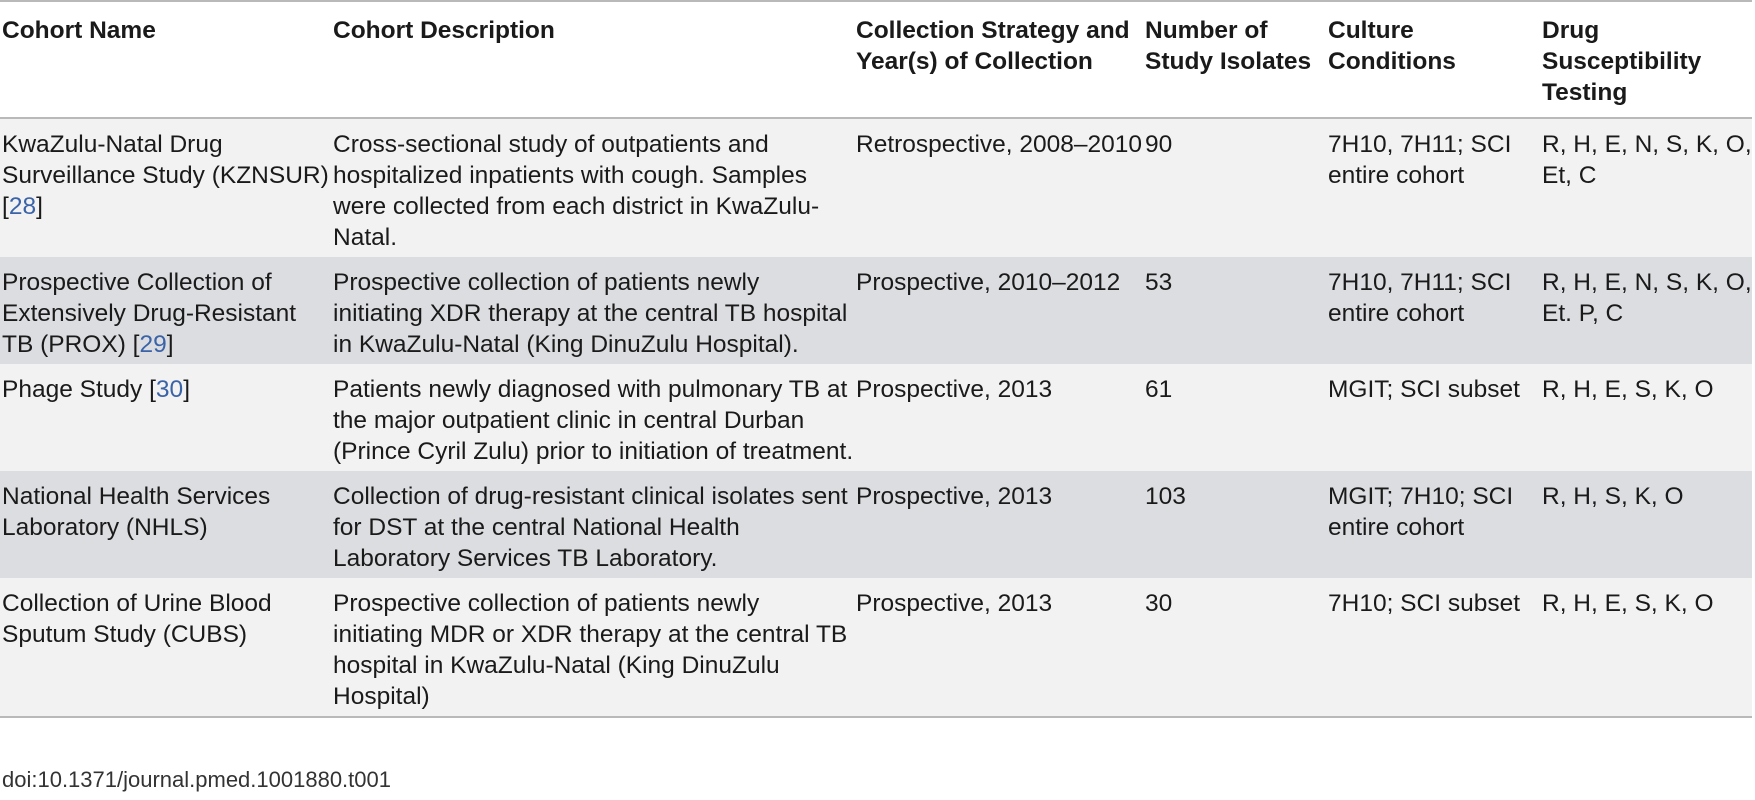 This screenshot has width=1755, height=800. Describe the element at coordinates (988, 282) in the screenshot. I see `collection-strategy-cell: Prospective, 2010–2012` at that location.